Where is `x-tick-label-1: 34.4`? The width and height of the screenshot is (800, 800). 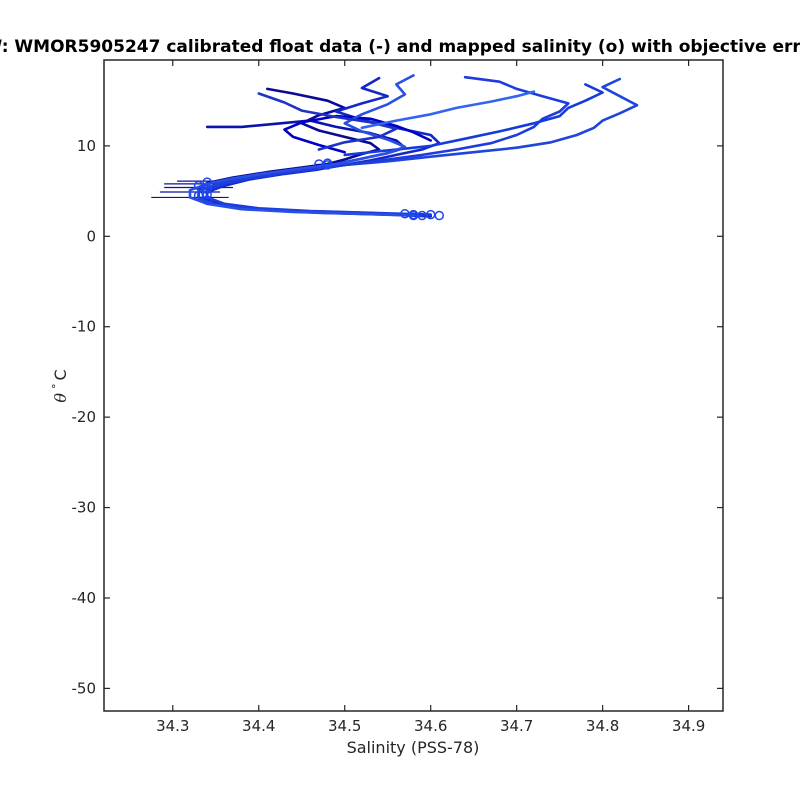 x-tick-label-1: 34.4 is located at coordinates (258, 726).